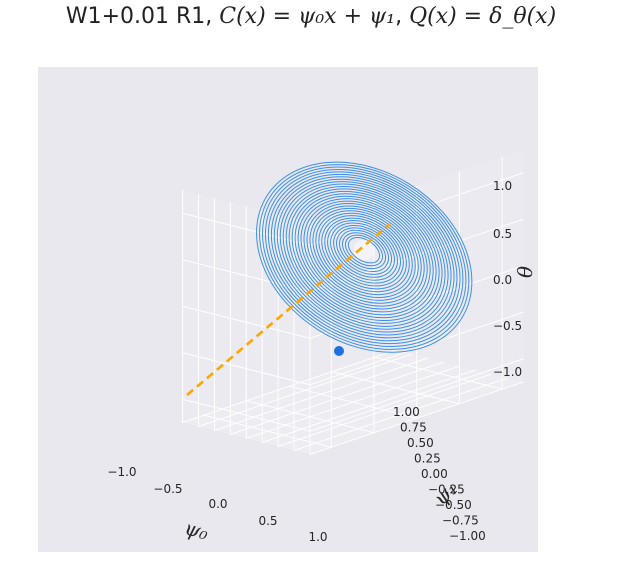 This screenshot has width=622, height=570. Describe the element at coordinates (434, 474) in the screenshot. I see `y-tick-label: 0.00` at that location.